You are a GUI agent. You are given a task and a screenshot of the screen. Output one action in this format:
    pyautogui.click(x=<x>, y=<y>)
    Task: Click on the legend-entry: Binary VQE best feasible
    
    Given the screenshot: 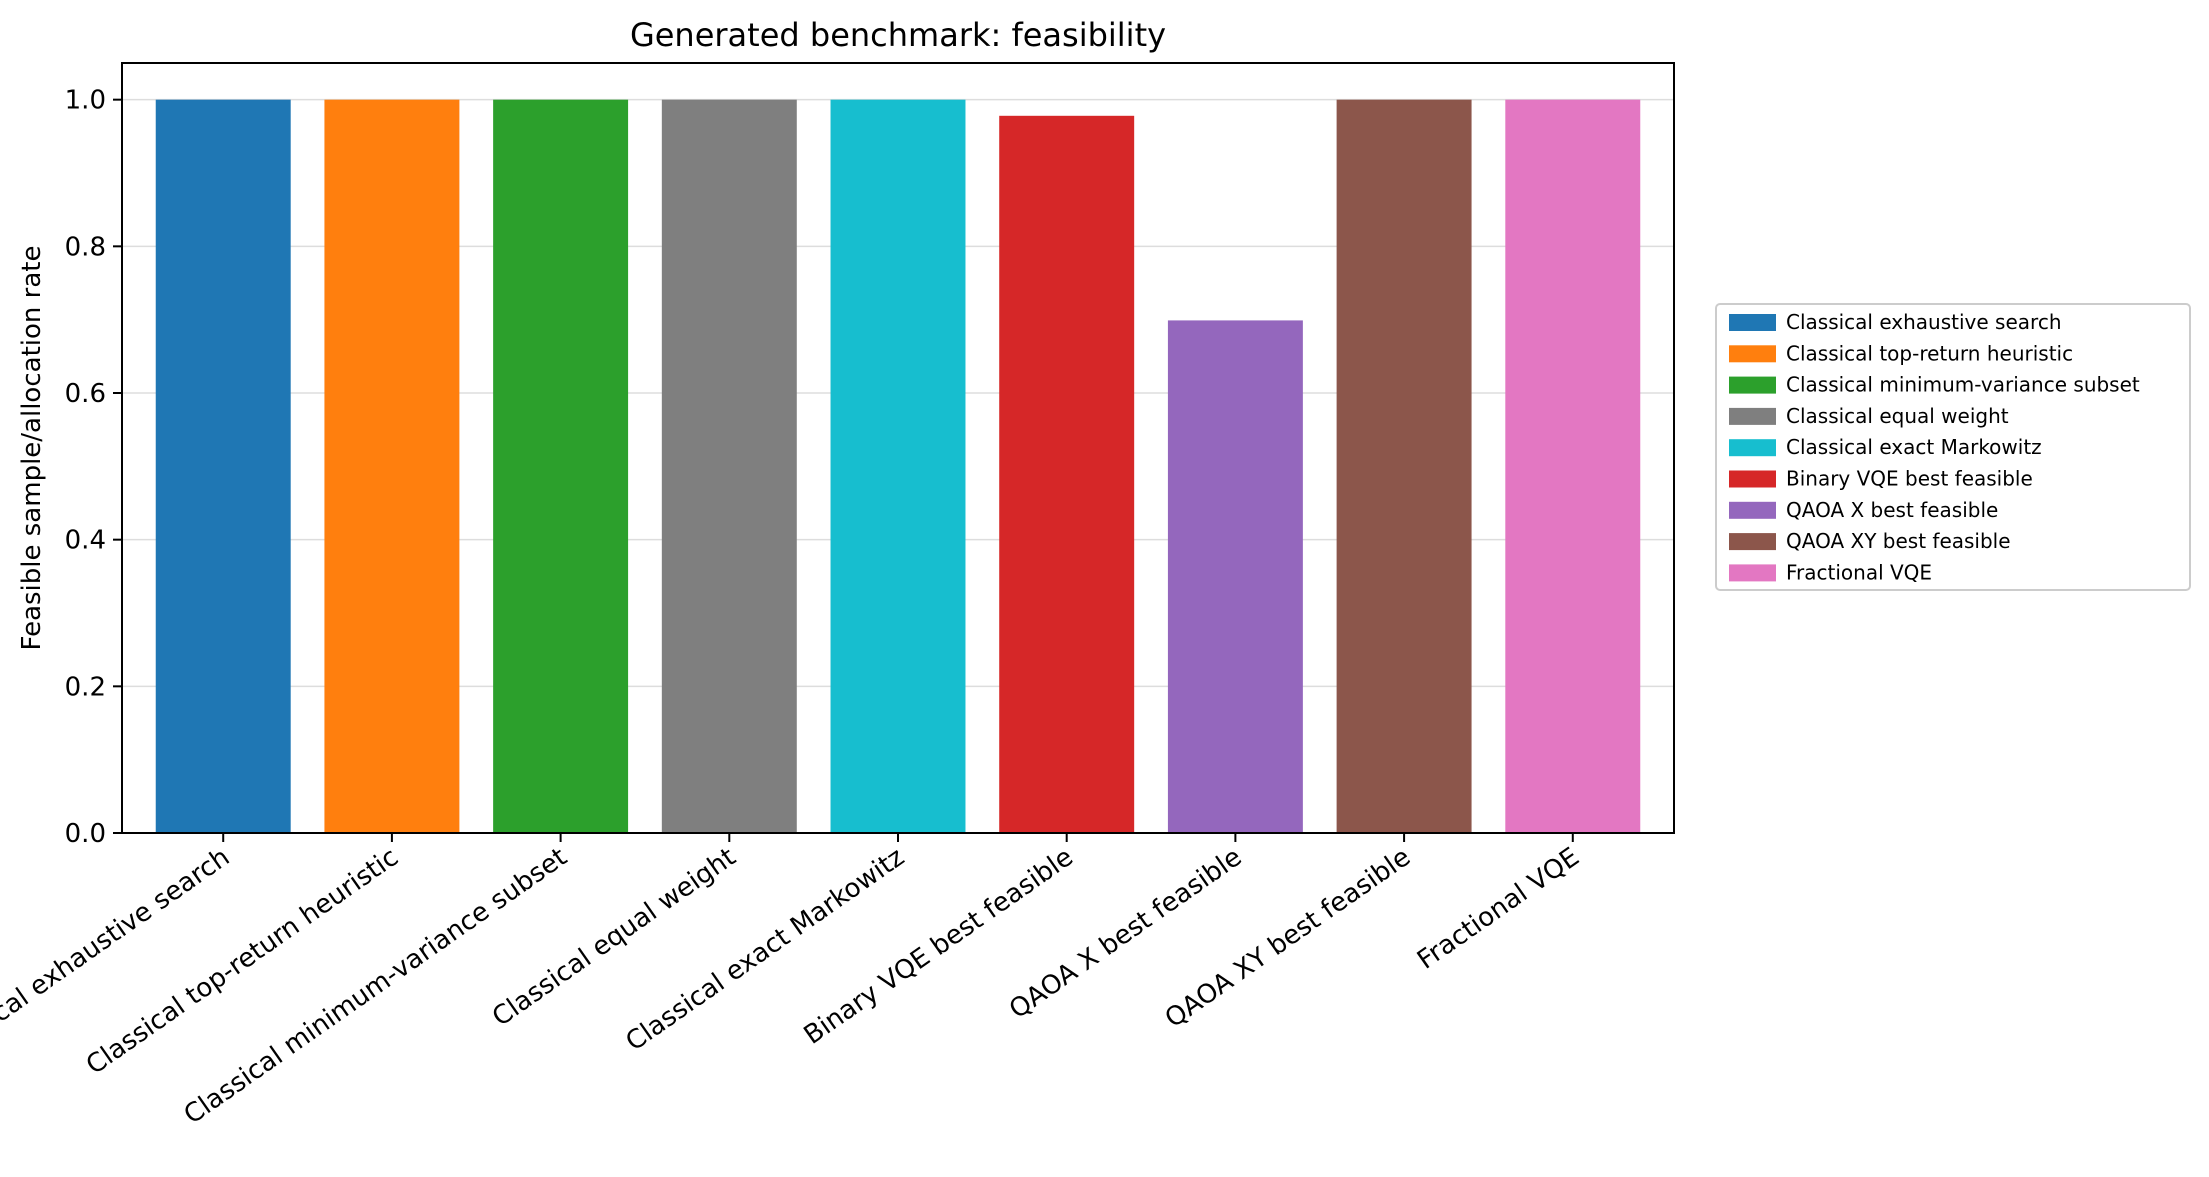 What is the action you would take?
    pyautogui.click(x=1909, y=479)
    